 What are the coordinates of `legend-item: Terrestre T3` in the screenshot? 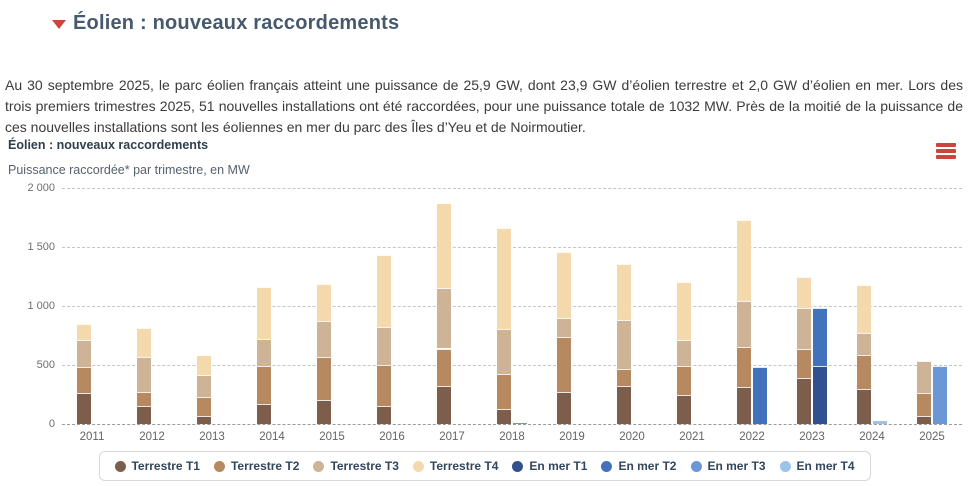 It's located at (356, 466).